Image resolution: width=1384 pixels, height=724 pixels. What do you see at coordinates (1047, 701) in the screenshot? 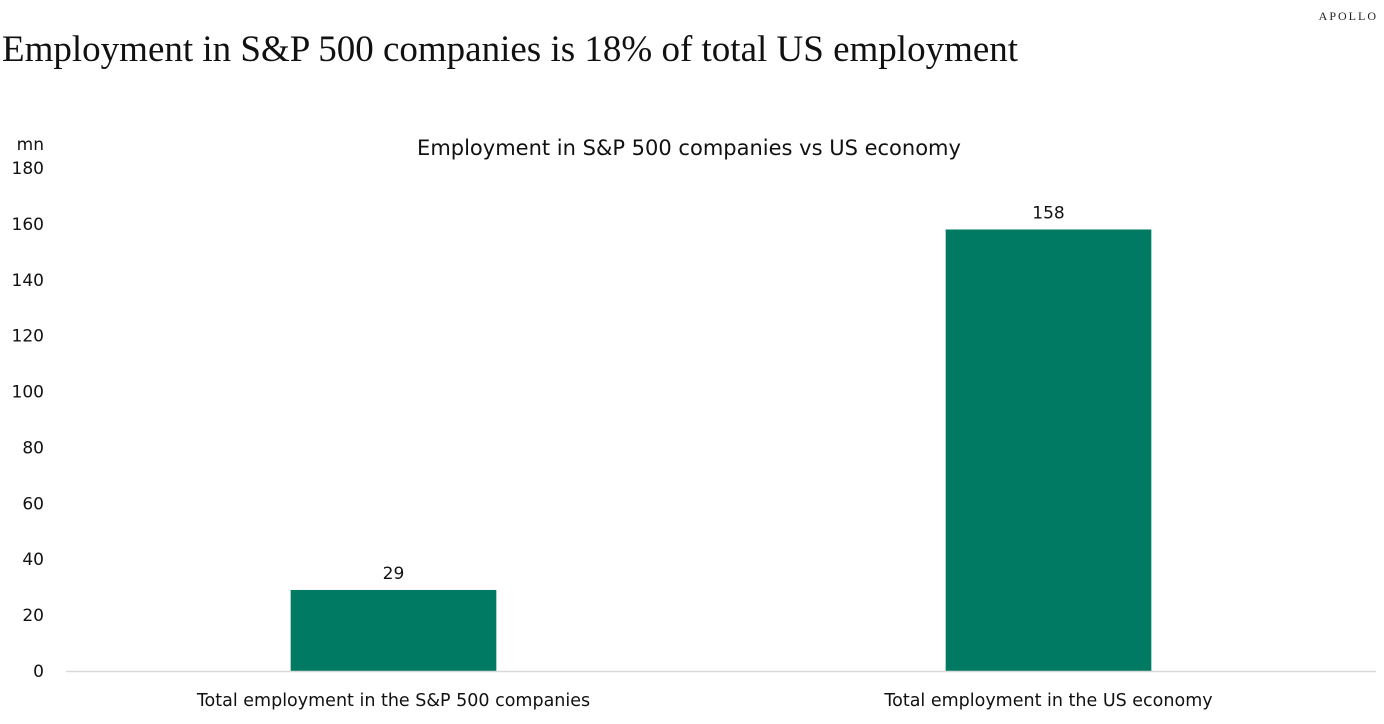
I see `x-category-label: Total employment in the US economy` at bounding box center [1047, 701].